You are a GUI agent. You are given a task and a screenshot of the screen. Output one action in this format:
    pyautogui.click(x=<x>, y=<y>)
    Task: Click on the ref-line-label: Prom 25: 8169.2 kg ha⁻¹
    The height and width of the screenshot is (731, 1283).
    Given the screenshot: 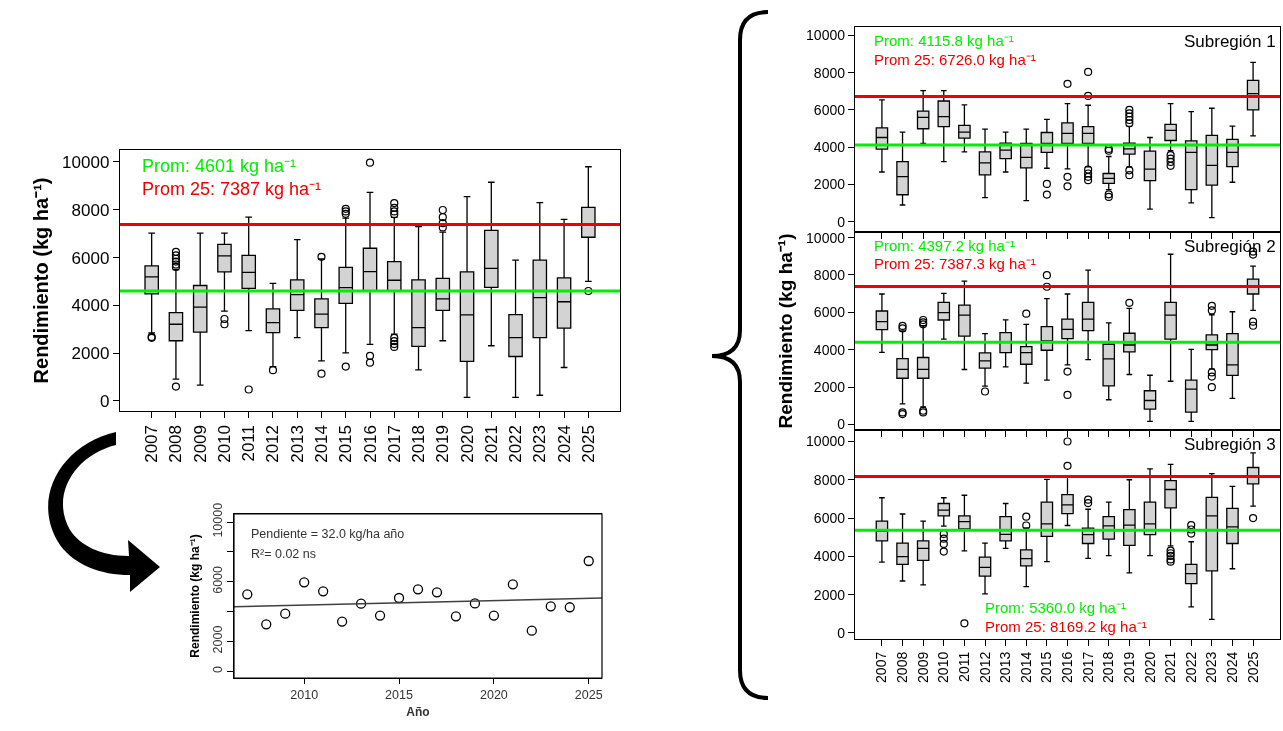 What is the action you would take?
    pyautogui.click(x=1066, y=626)
    